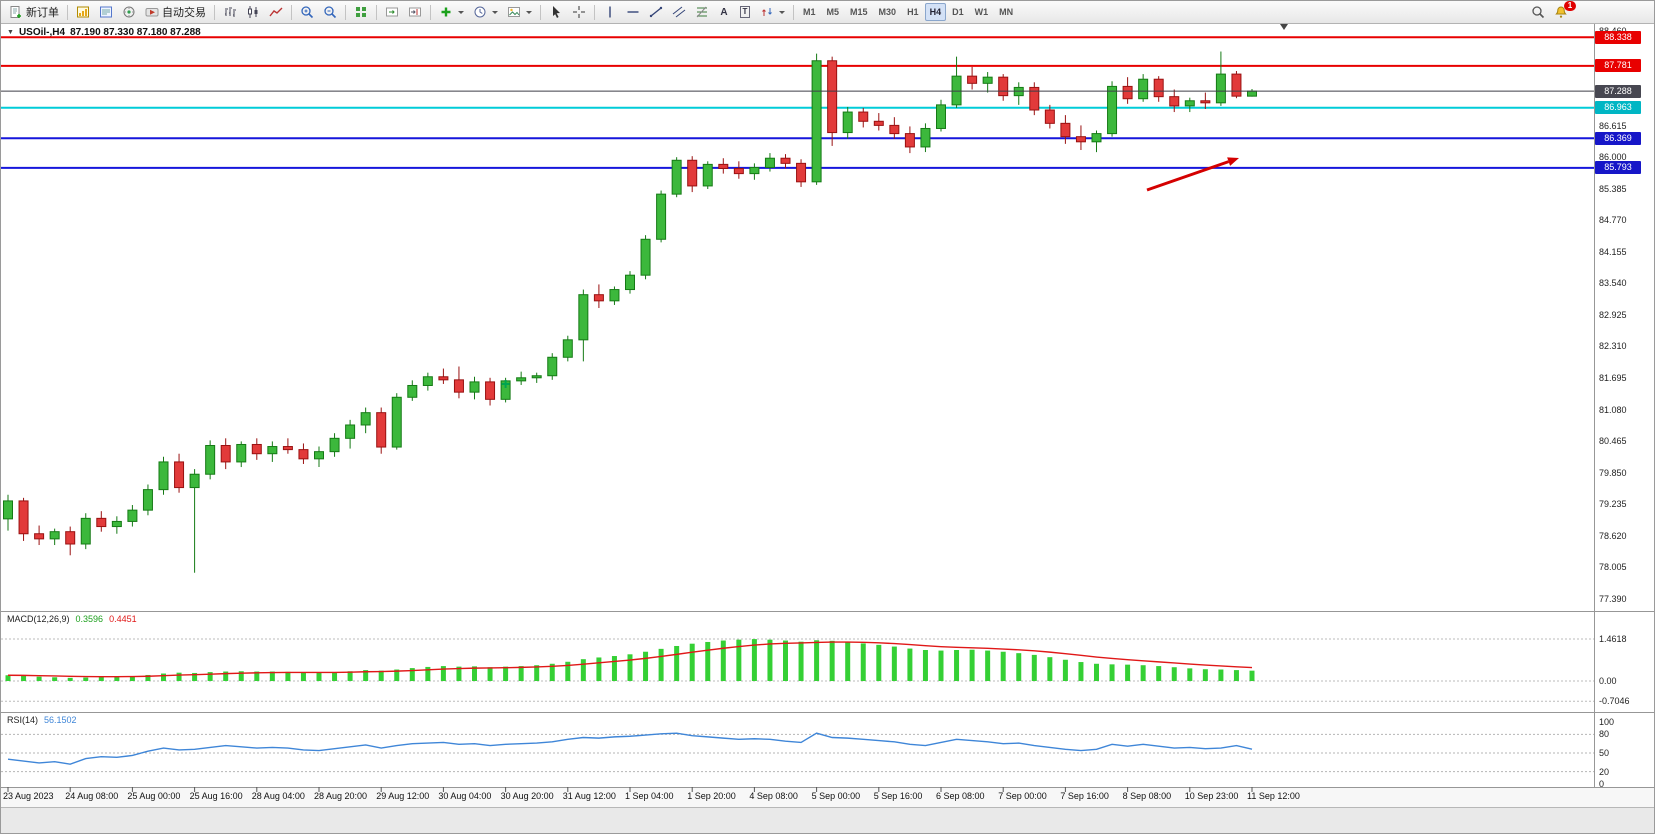 This screenshot has width=1655, height=834. Describe the element at coordinates (330, 12) in the screenshot. I see `zoom-out-button` at that location.